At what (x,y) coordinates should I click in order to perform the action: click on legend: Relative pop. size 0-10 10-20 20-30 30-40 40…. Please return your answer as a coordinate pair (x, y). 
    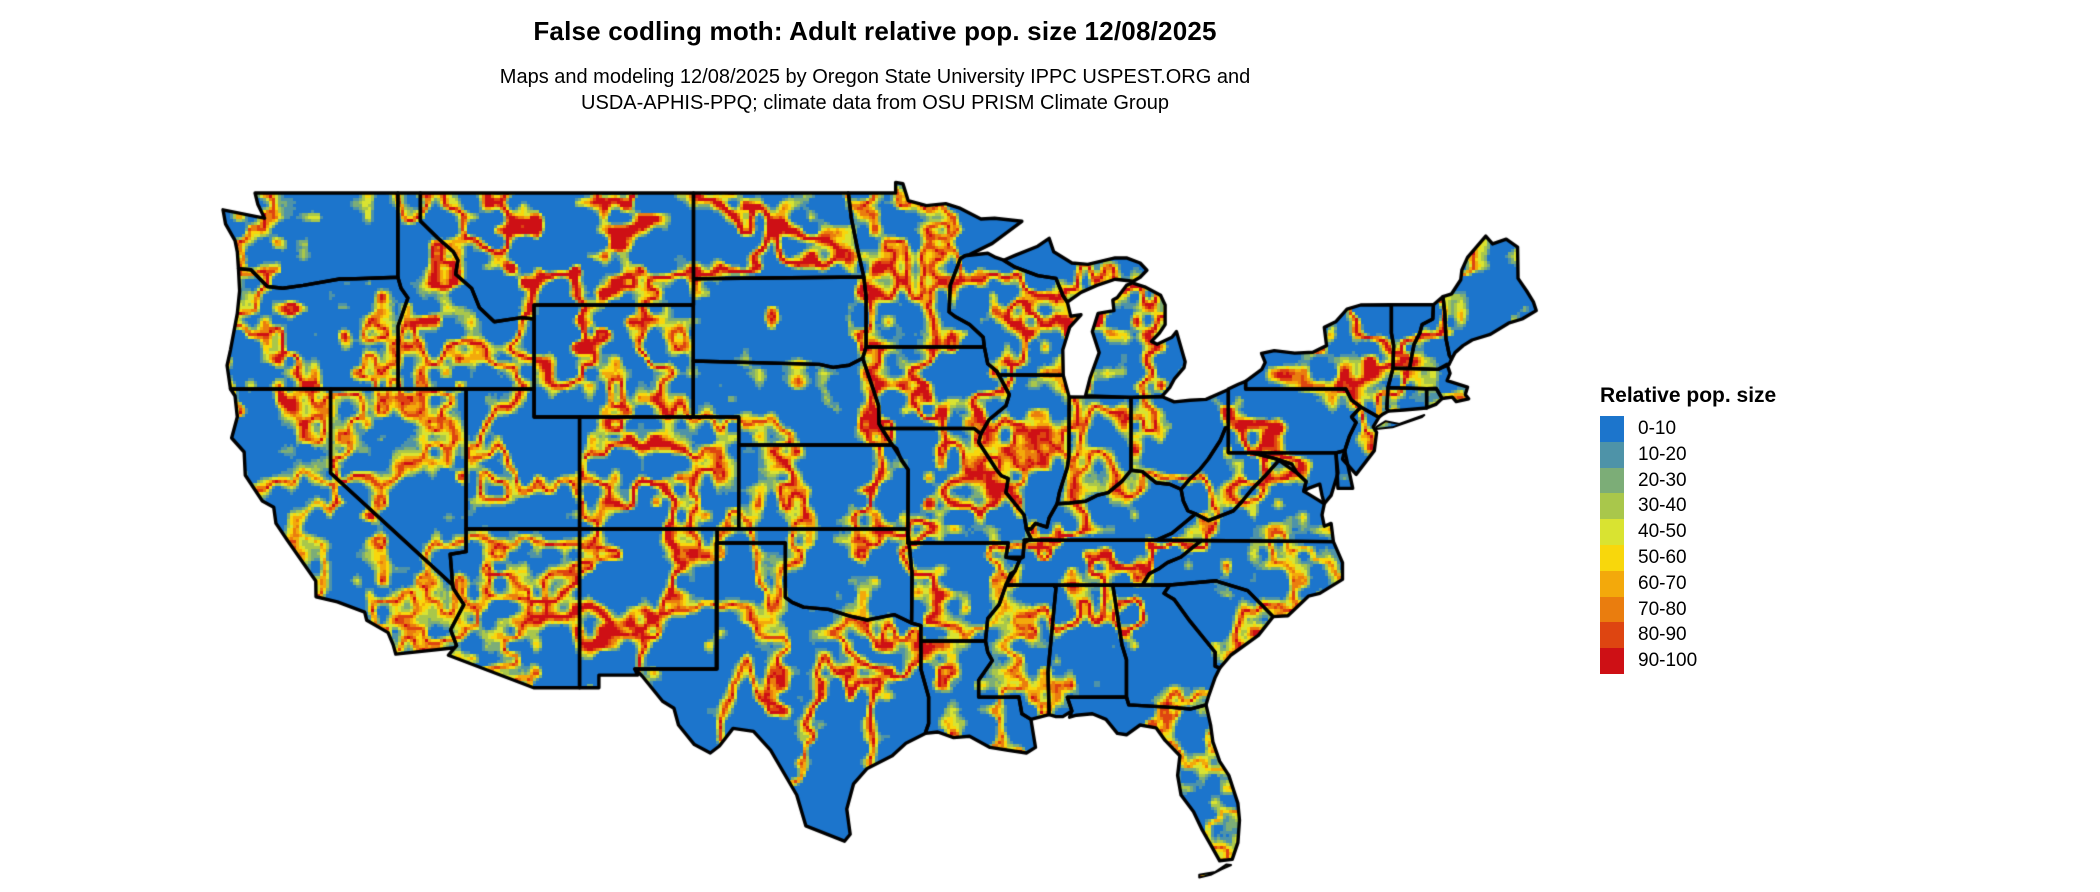
    Looking at the image, I should click on (1730, 529).